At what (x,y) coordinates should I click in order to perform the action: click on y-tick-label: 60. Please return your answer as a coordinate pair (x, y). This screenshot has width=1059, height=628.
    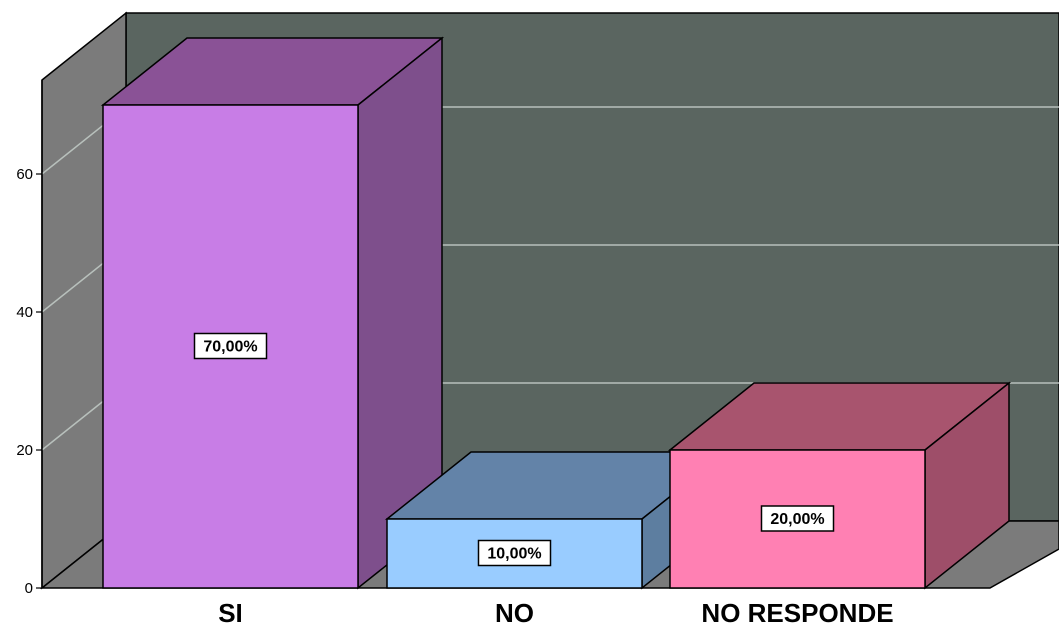
    Looking at the image, I should click on (24, 174).